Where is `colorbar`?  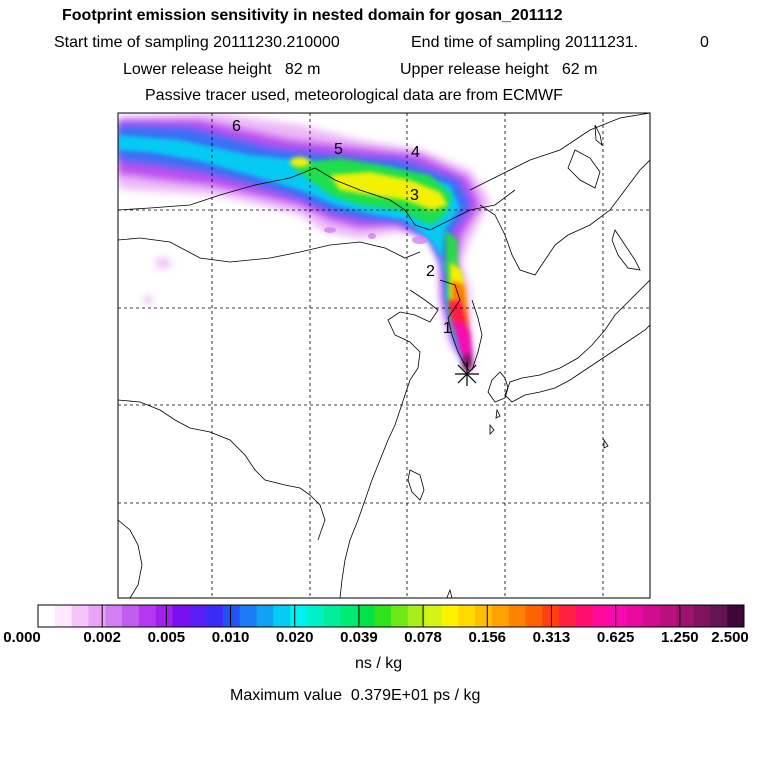
colorbar is located at coordinates (391, 616).